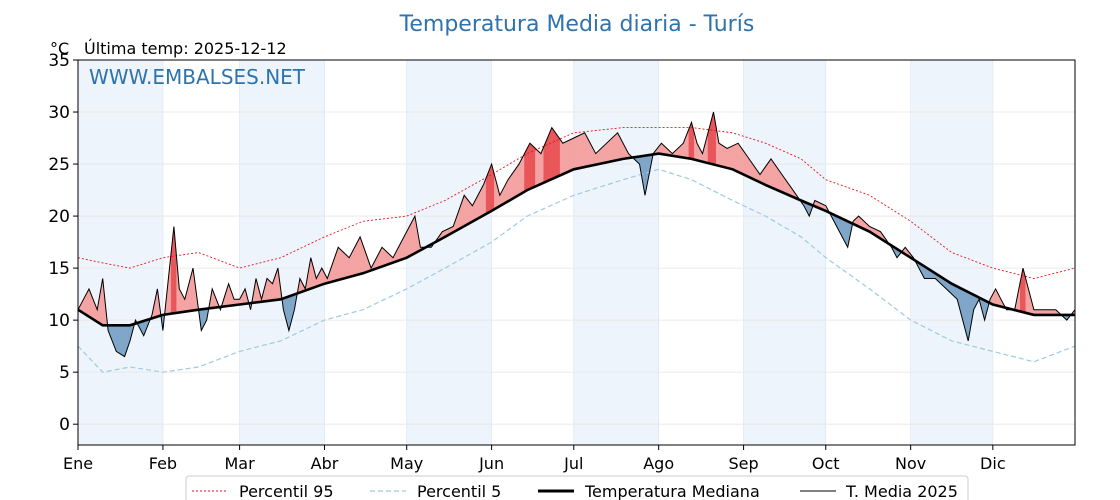 Image resolution: width=1120 pixels, height=500 pixels. I want to click on y-tick-label: 0, so click(64, 425).